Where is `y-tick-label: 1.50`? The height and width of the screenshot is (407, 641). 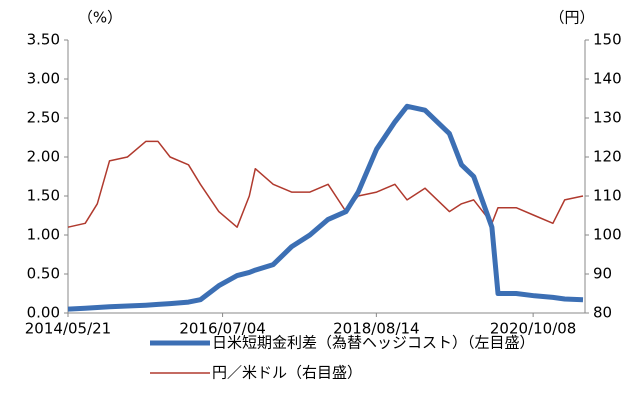 y-tick-label: 1.50 is located at coordinates (43, 196).